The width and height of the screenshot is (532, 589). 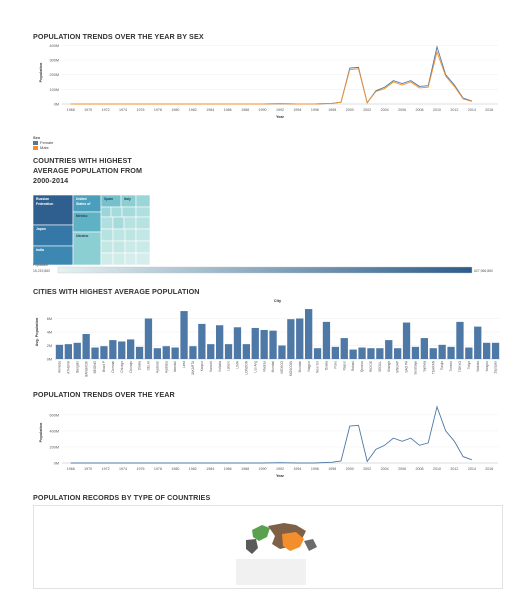 I want to click on legend-swatch-male, so click(x=35, y=147).